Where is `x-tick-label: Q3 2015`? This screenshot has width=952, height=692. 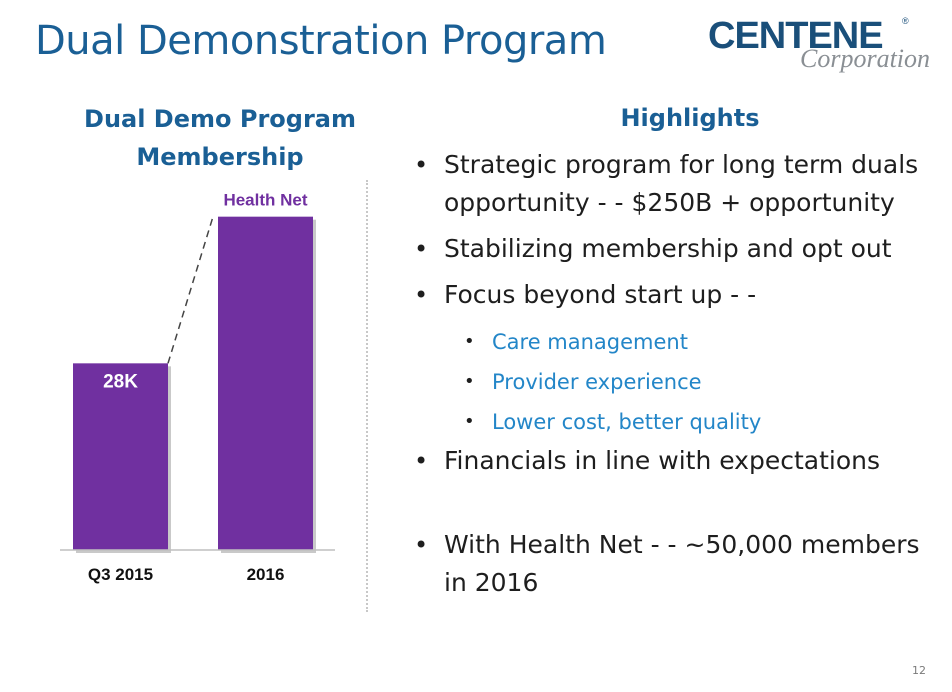 x-tick-label: Q3 2015 is located at coordinates (120, 574).